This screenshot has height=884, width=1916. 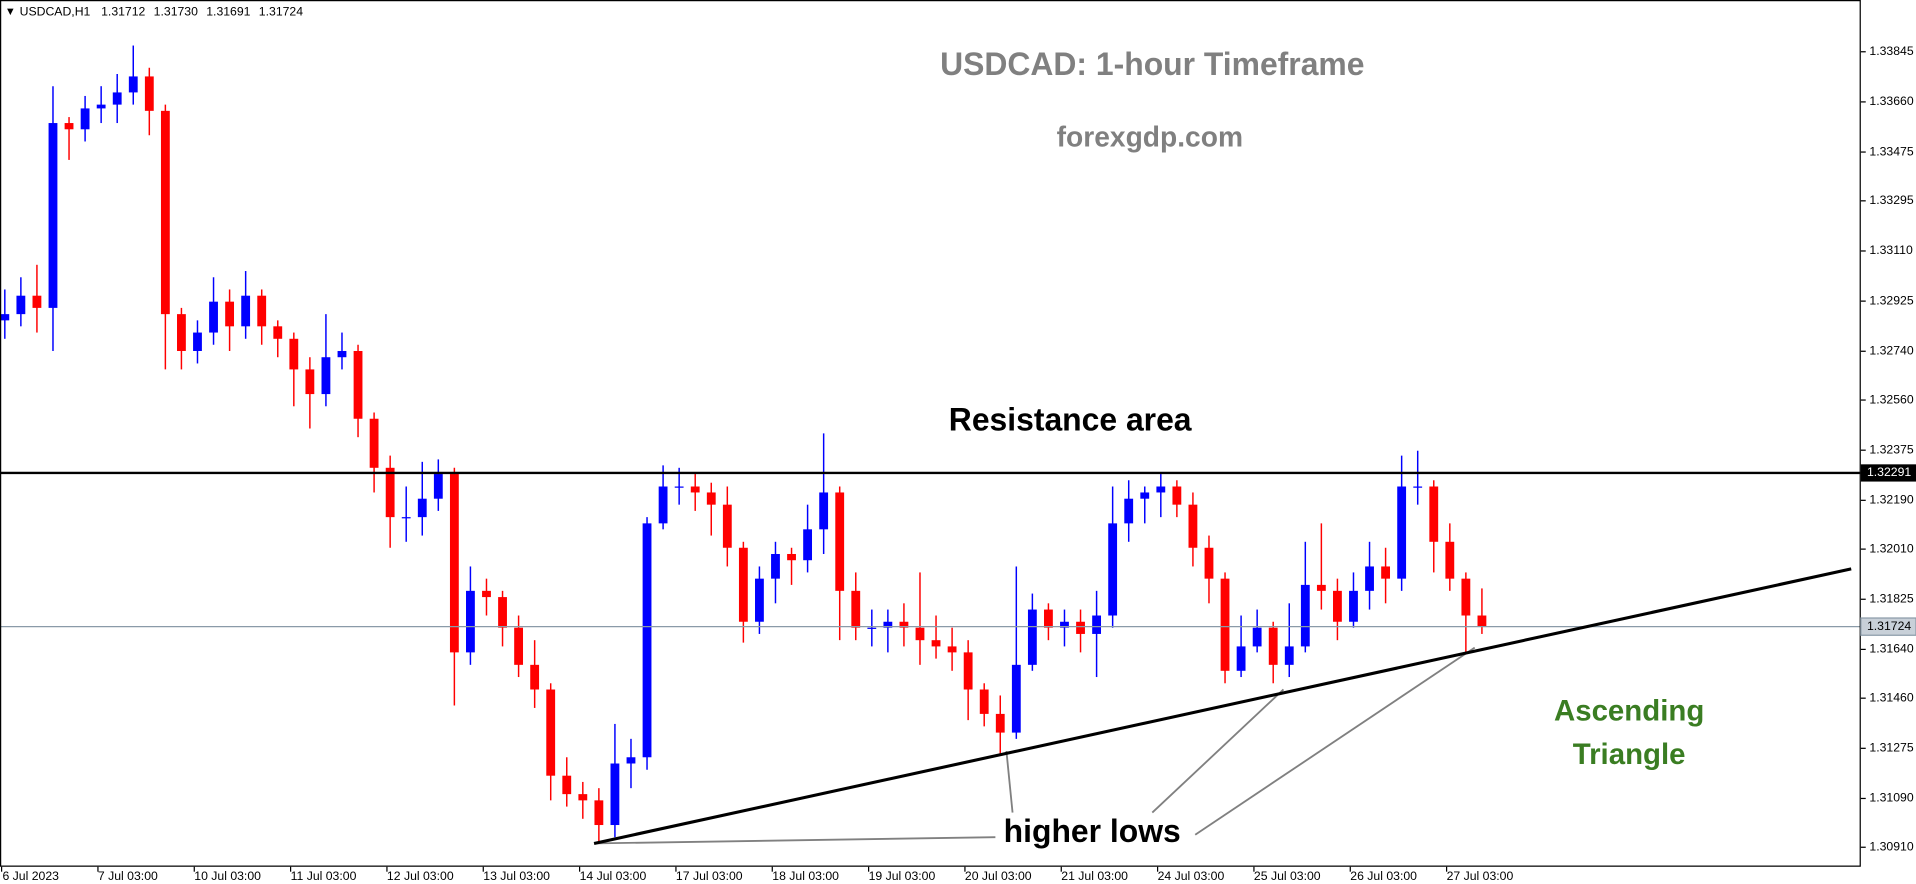 I want to click on y-tick-label: 1.31825, so click(x=1891, y=598).